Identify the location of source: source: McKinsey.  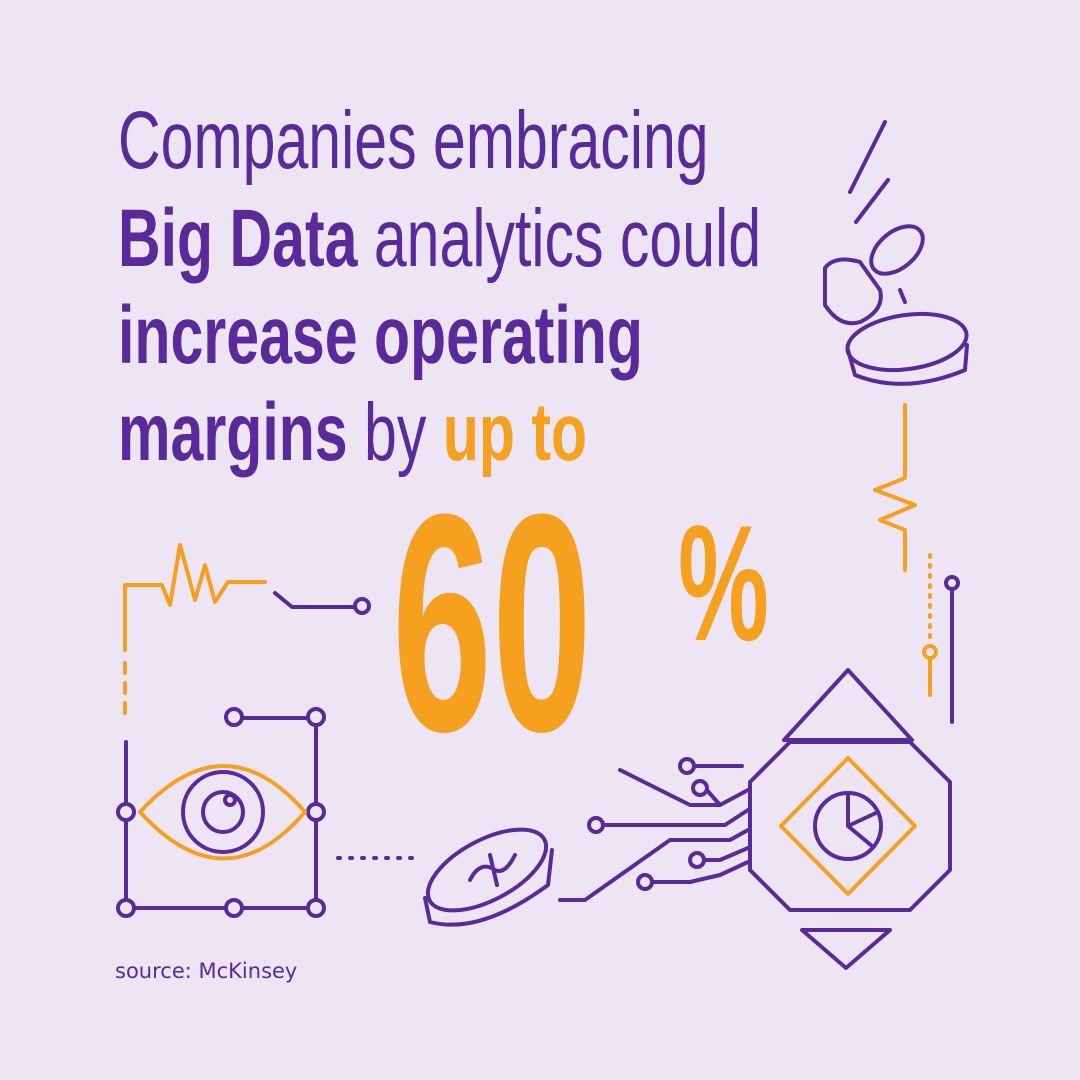
(206, 971).